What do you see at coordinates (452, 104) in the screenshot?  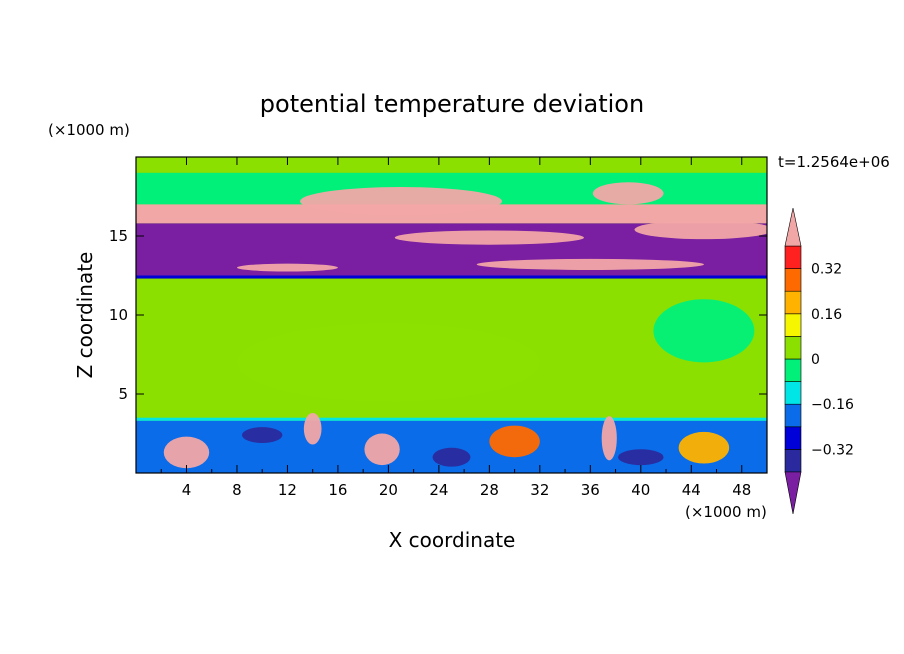 I see `chart-title: potential temperature deviation` at bounding box center [452, 104].